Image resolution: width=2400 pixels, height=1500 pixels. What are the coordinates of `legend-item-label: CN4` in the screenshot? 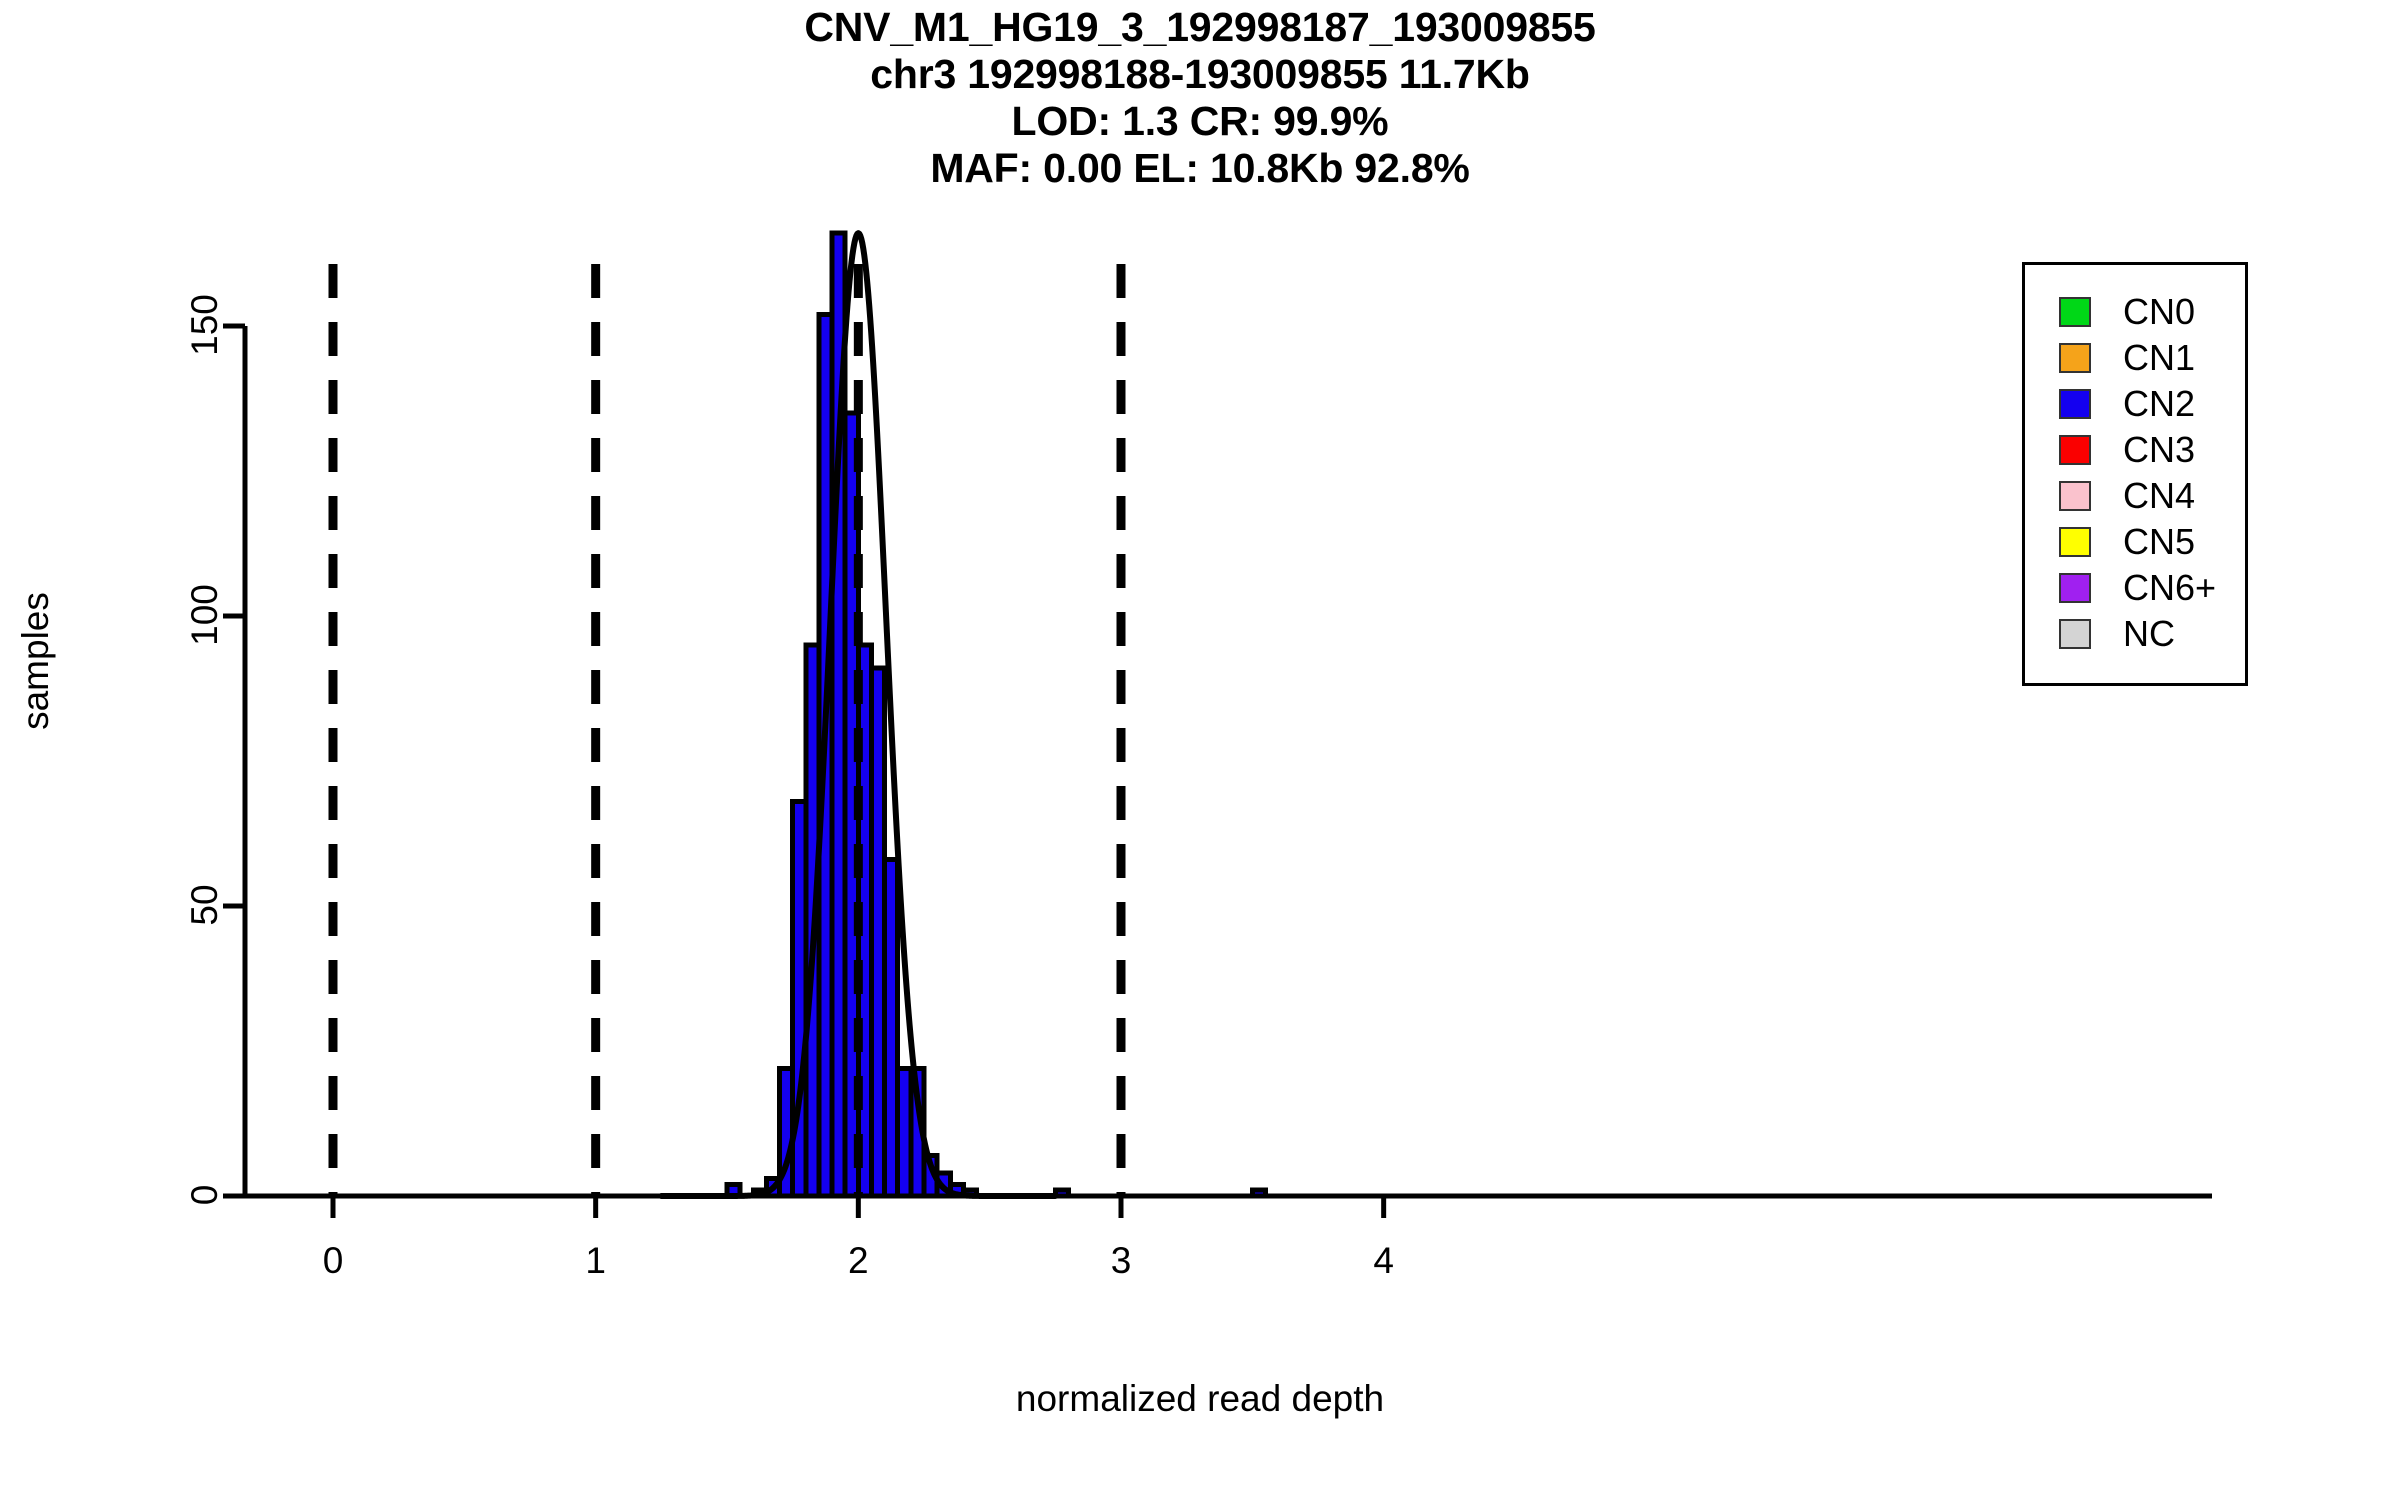 It's located at (2159, 495).